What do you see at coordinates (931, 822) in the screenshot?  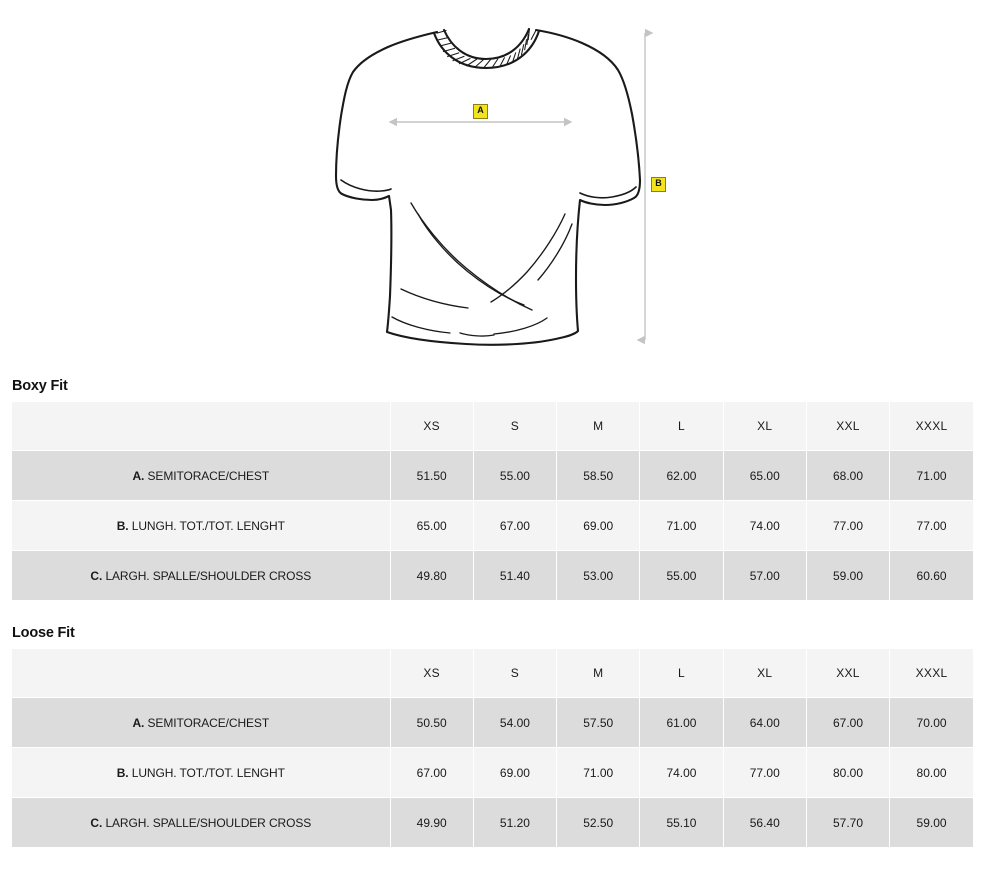 I see `cell-shoulder-xxxl: 59.00` at bounding box center [931, 822].